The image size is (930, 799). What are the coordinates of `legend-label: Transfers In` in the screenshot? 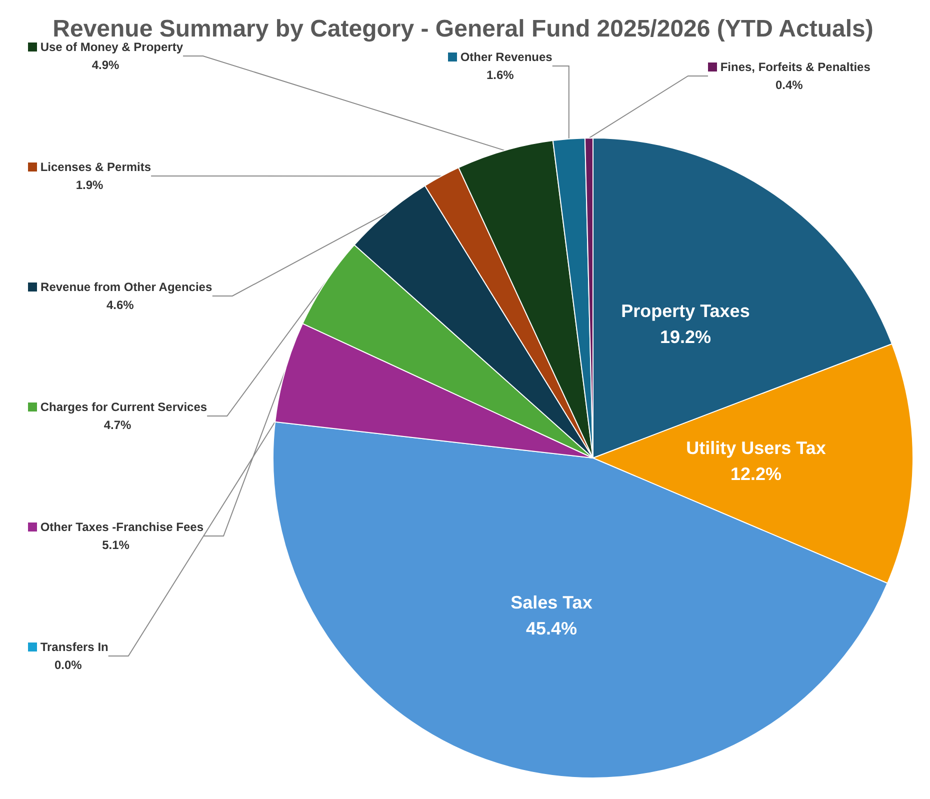 It's located at (74, 647).